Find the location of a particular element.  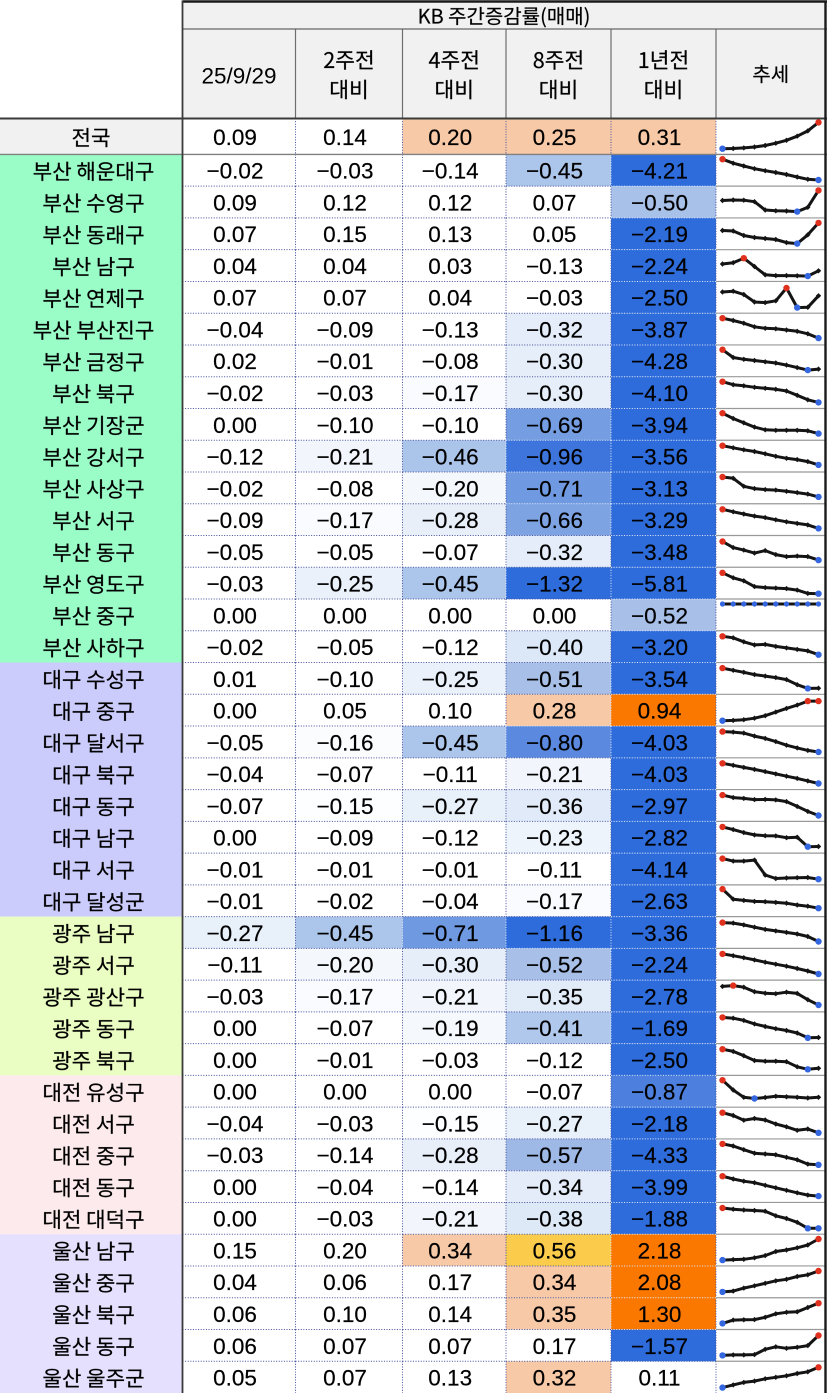

svg-text: −0.23 is located at coordinates (554, 838).